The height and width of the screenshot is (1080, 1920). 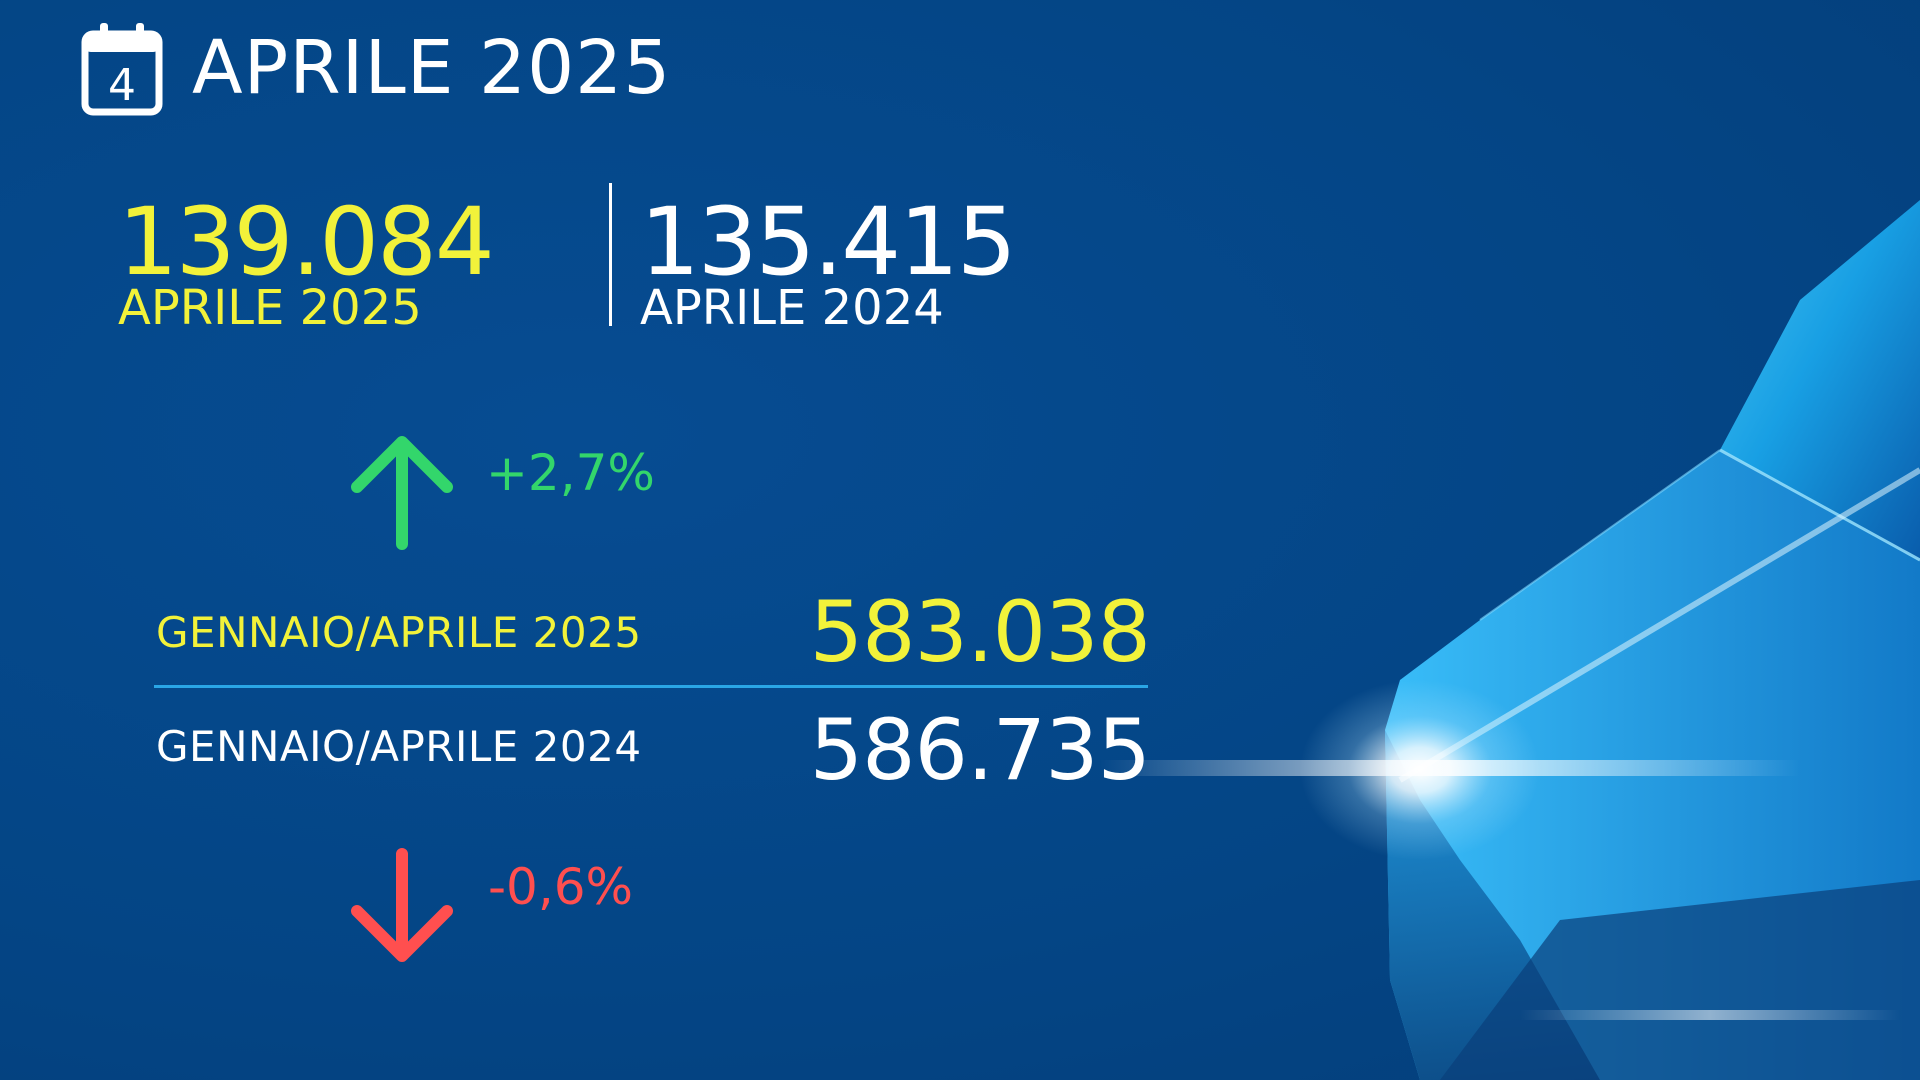 What do you see at coordinates (561, 887) in the screenshot?
I see `ytd-change: -0,6%` at bounding box center [561, 887].